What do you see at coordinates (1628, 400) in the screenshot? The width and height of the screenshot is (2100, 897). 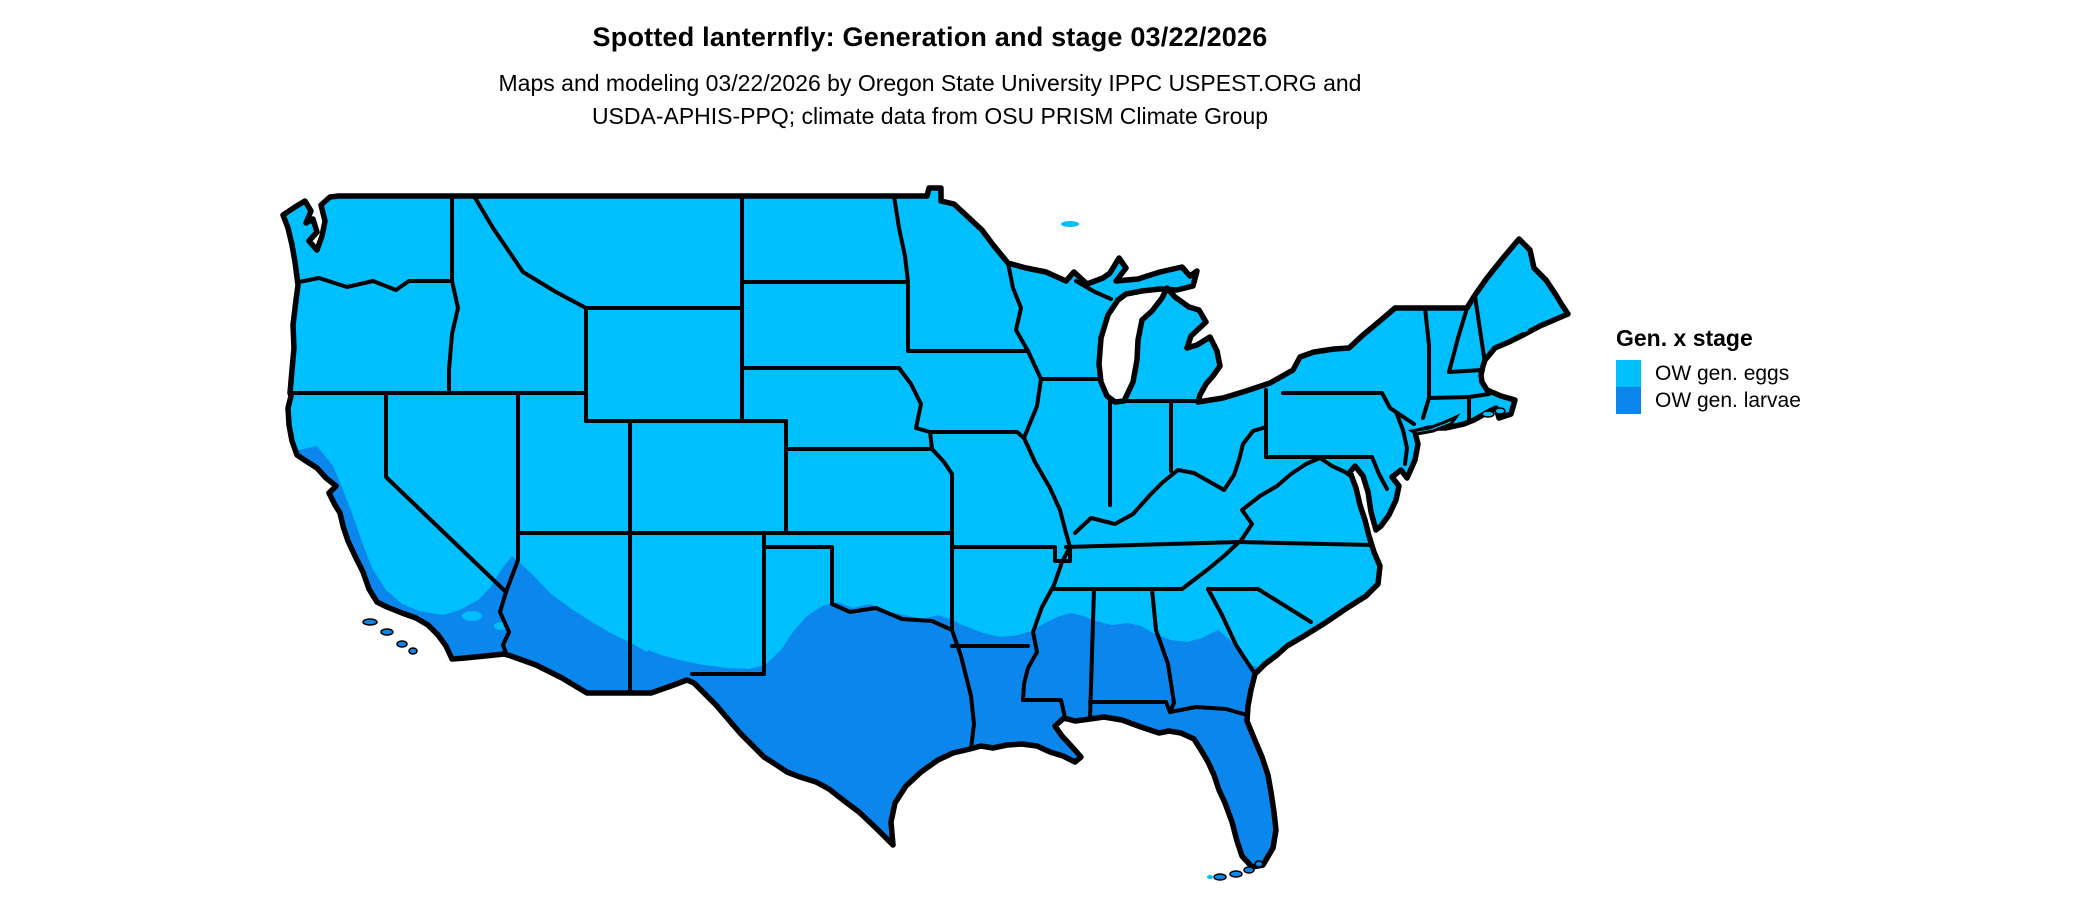 I see `larvae-color-swatch` at bounding box center [1628, 400].